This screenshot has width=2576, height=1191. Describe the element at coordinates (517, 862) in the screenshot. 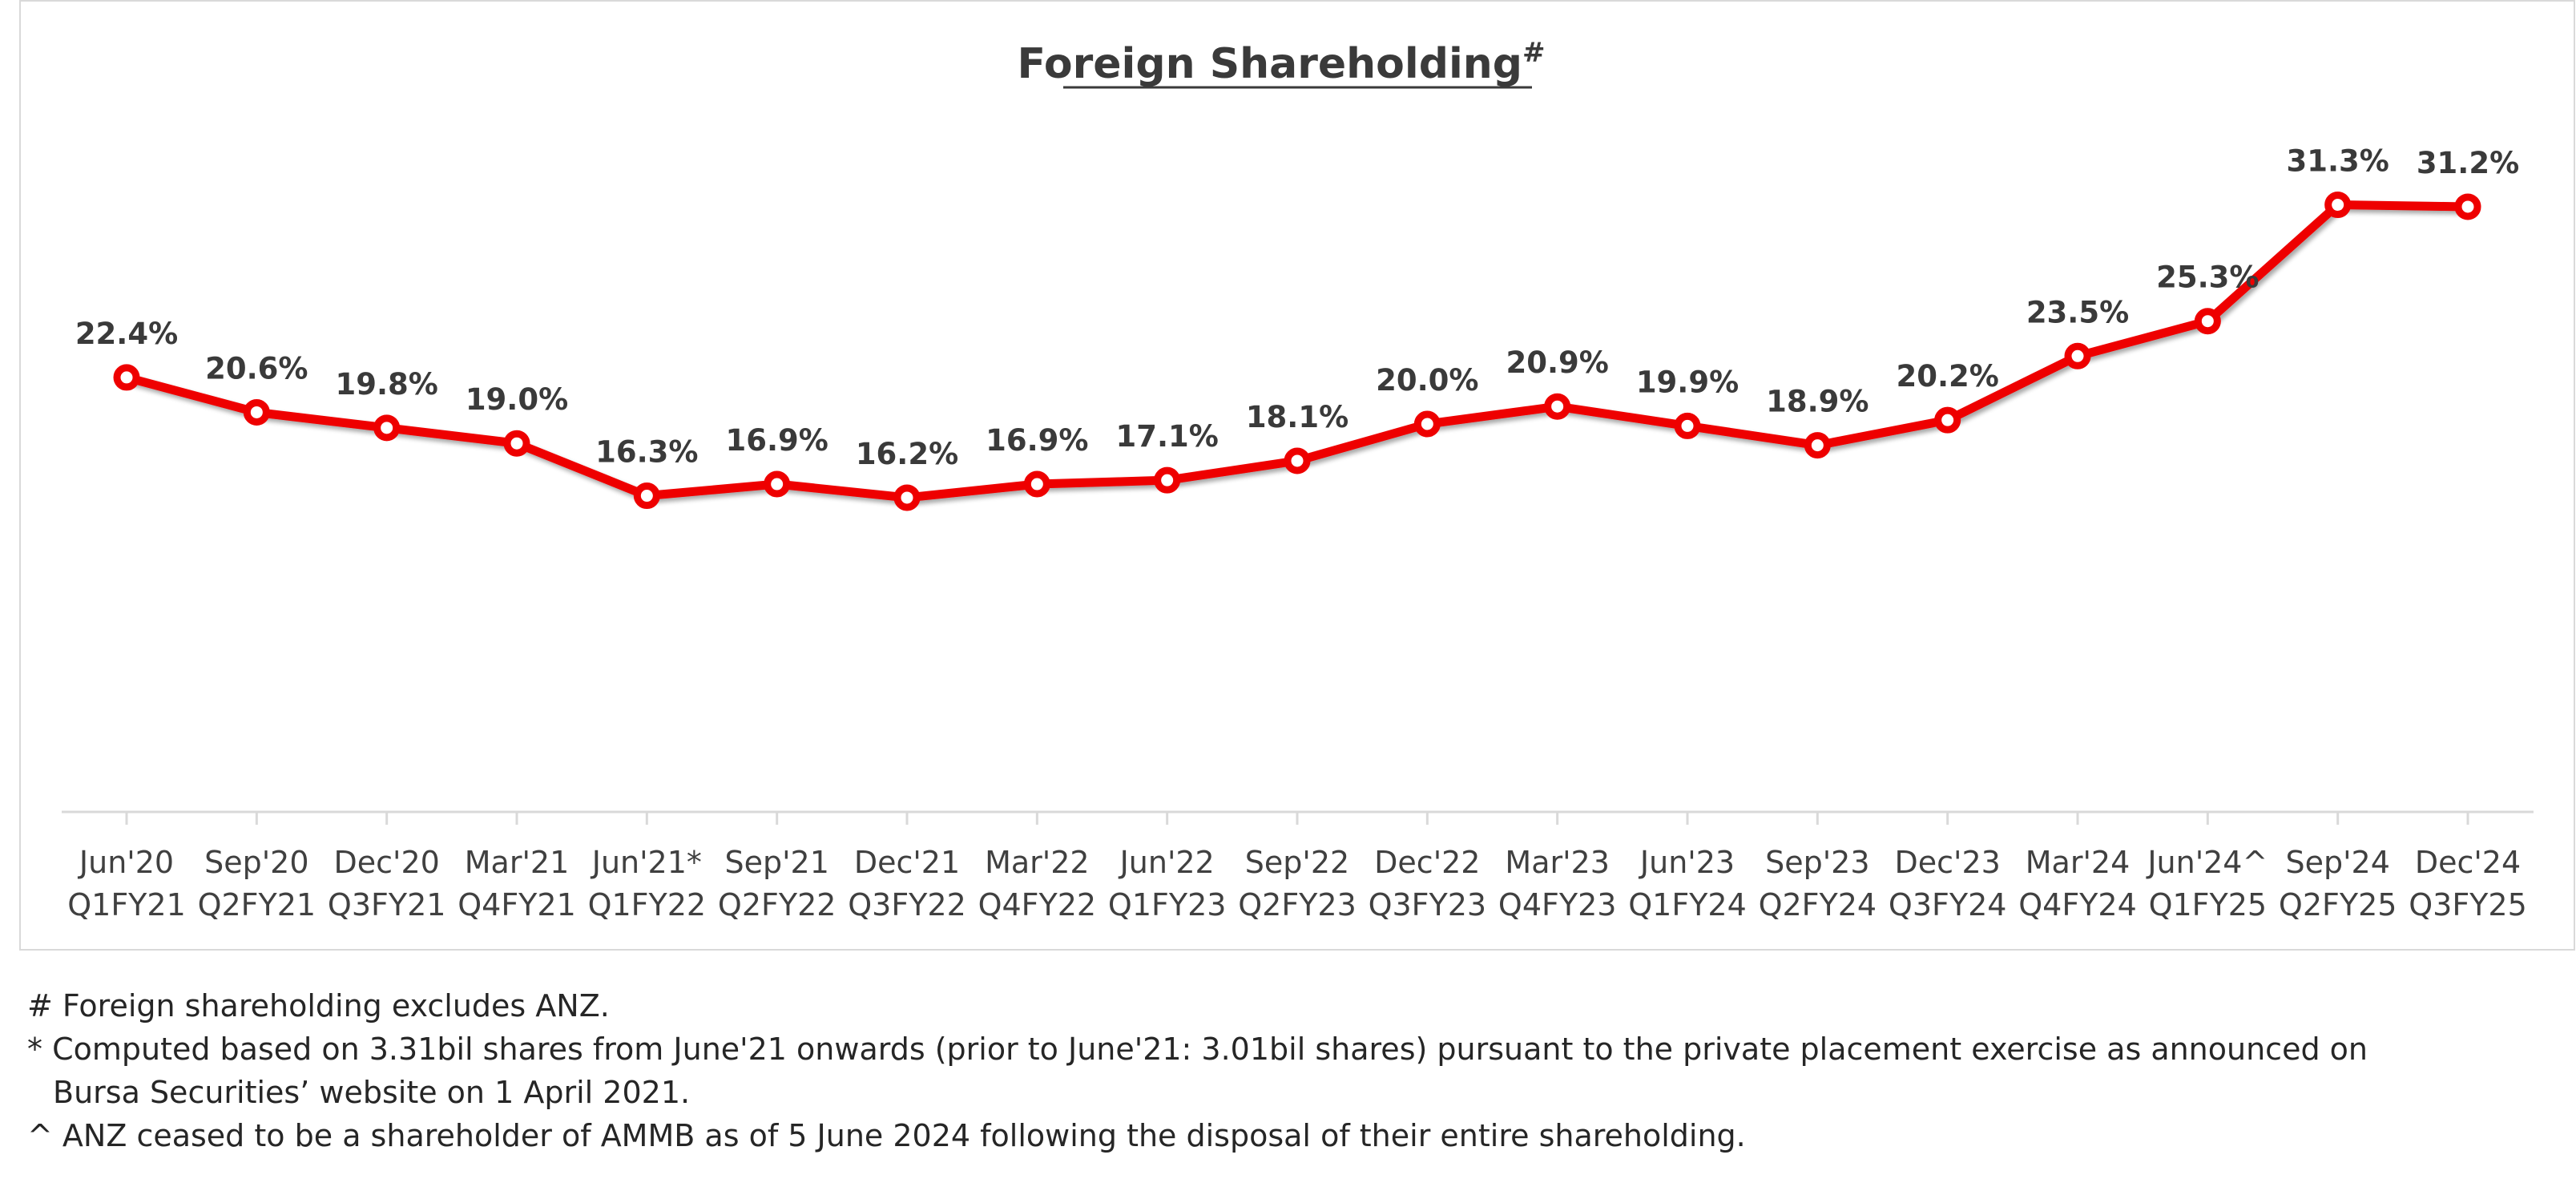

I see `x-tick-label-month: Mar'21` at that location.